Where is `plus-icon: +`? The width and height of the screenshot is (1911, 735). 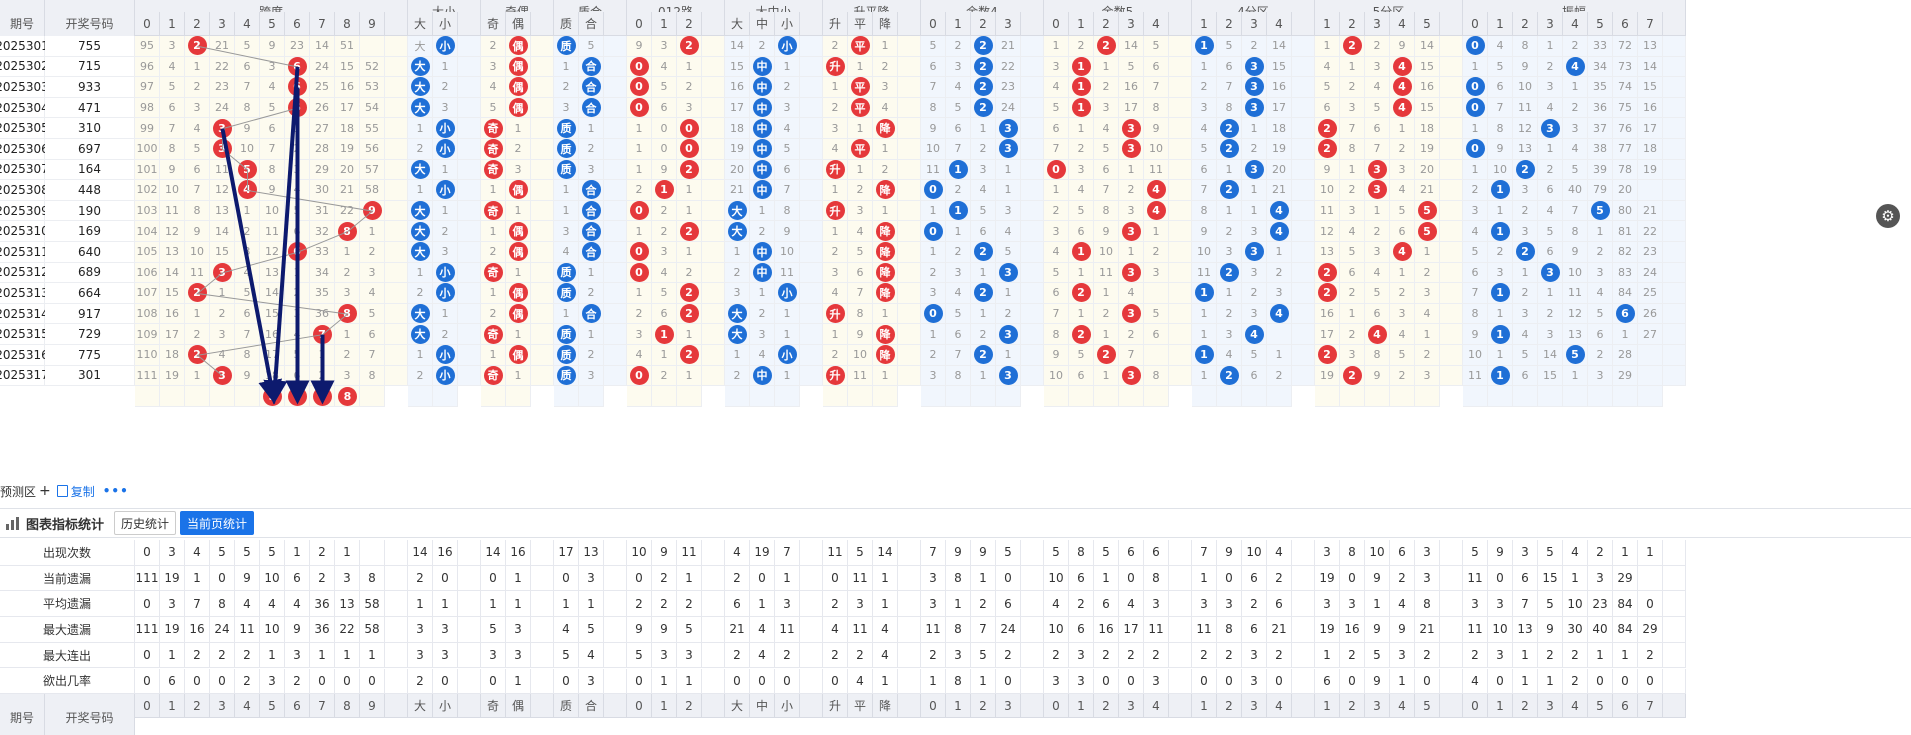
plus-icon: + is located at coordinates (45, 491).